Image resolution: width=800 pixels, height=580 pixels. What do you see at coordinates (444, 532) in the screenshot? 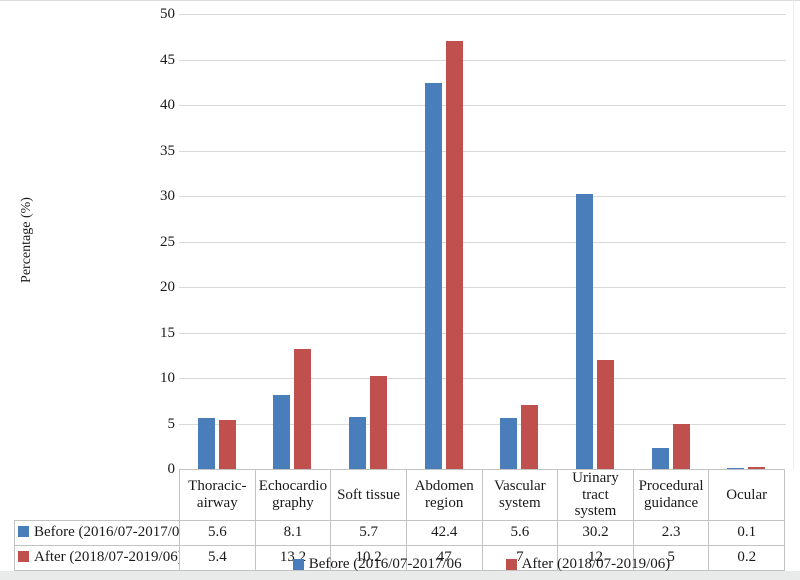
I see `value-cell: 42.4` at bounding box center [444, 532].